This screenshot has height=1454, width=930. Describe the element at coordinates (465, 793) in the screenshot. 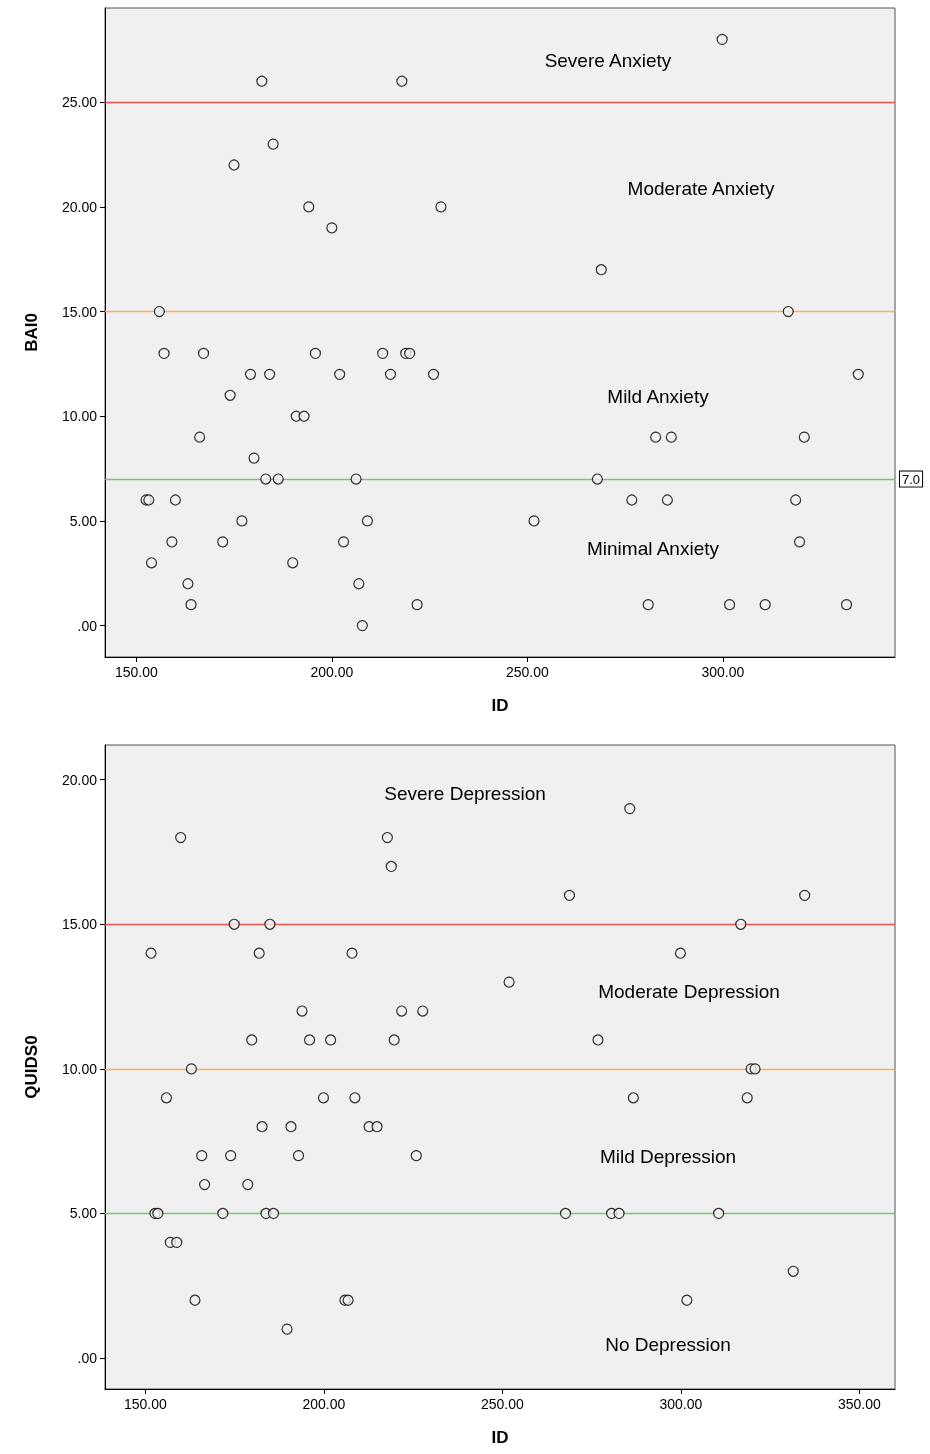

I see `annotation: Severe Depression` at that location.